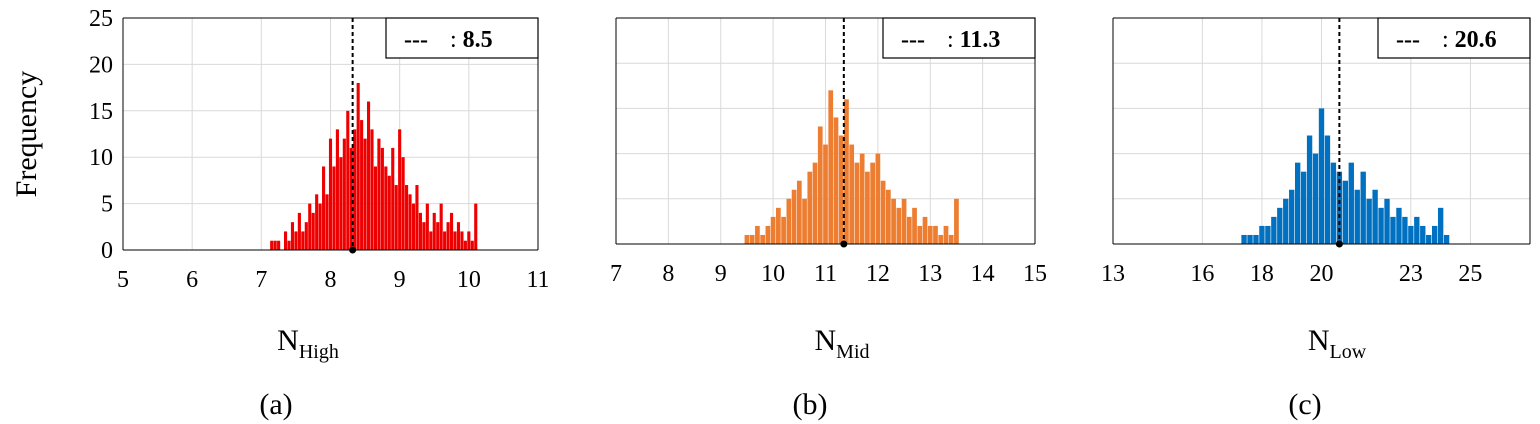 The height and width of the screenshot is (424, 1540). I want to click on legend-value: 20.6, so click(1476, 40).